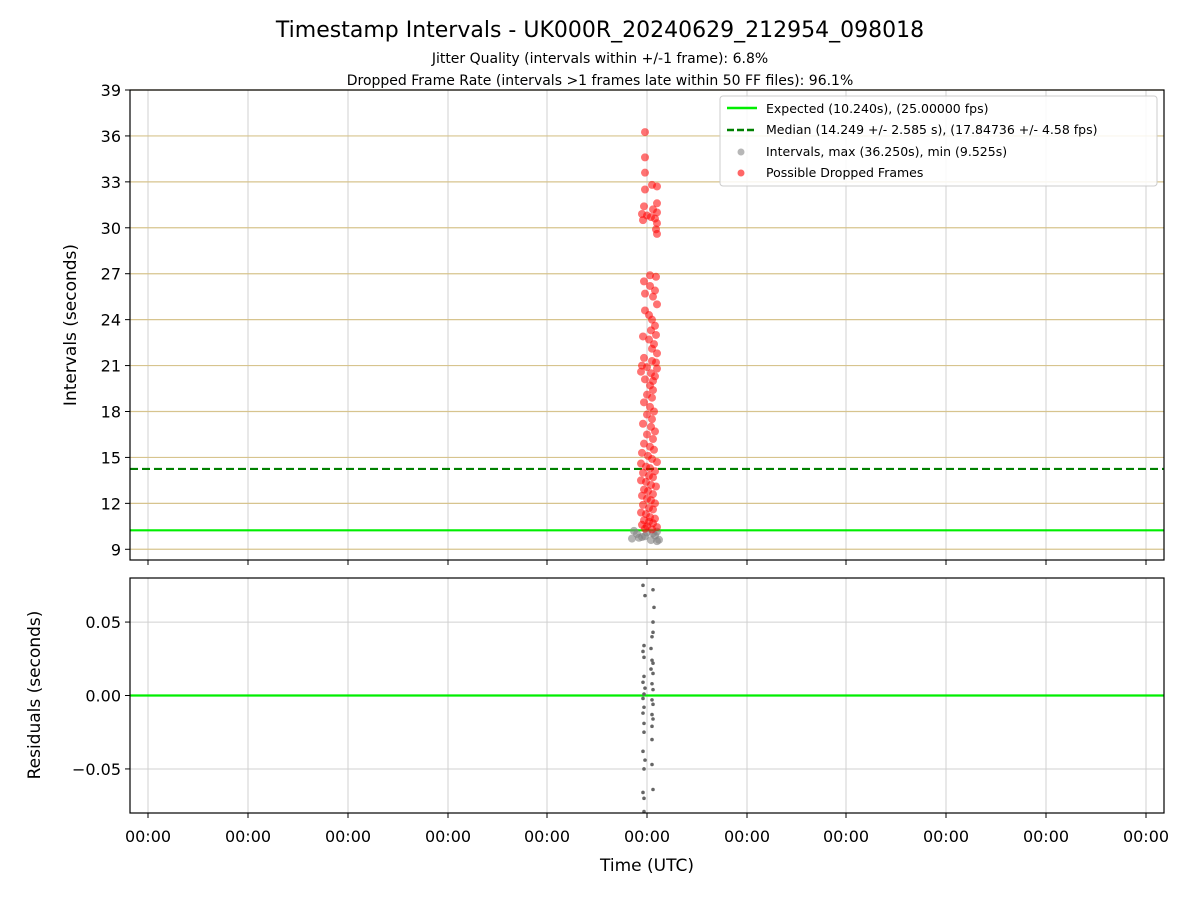 The height and width of the screenshot is (900, 1200). What do you see at coordinates (747, 836) in the screenshot?
I see `x-tick-label-6: 00:00` at bounding box center [747, 836].